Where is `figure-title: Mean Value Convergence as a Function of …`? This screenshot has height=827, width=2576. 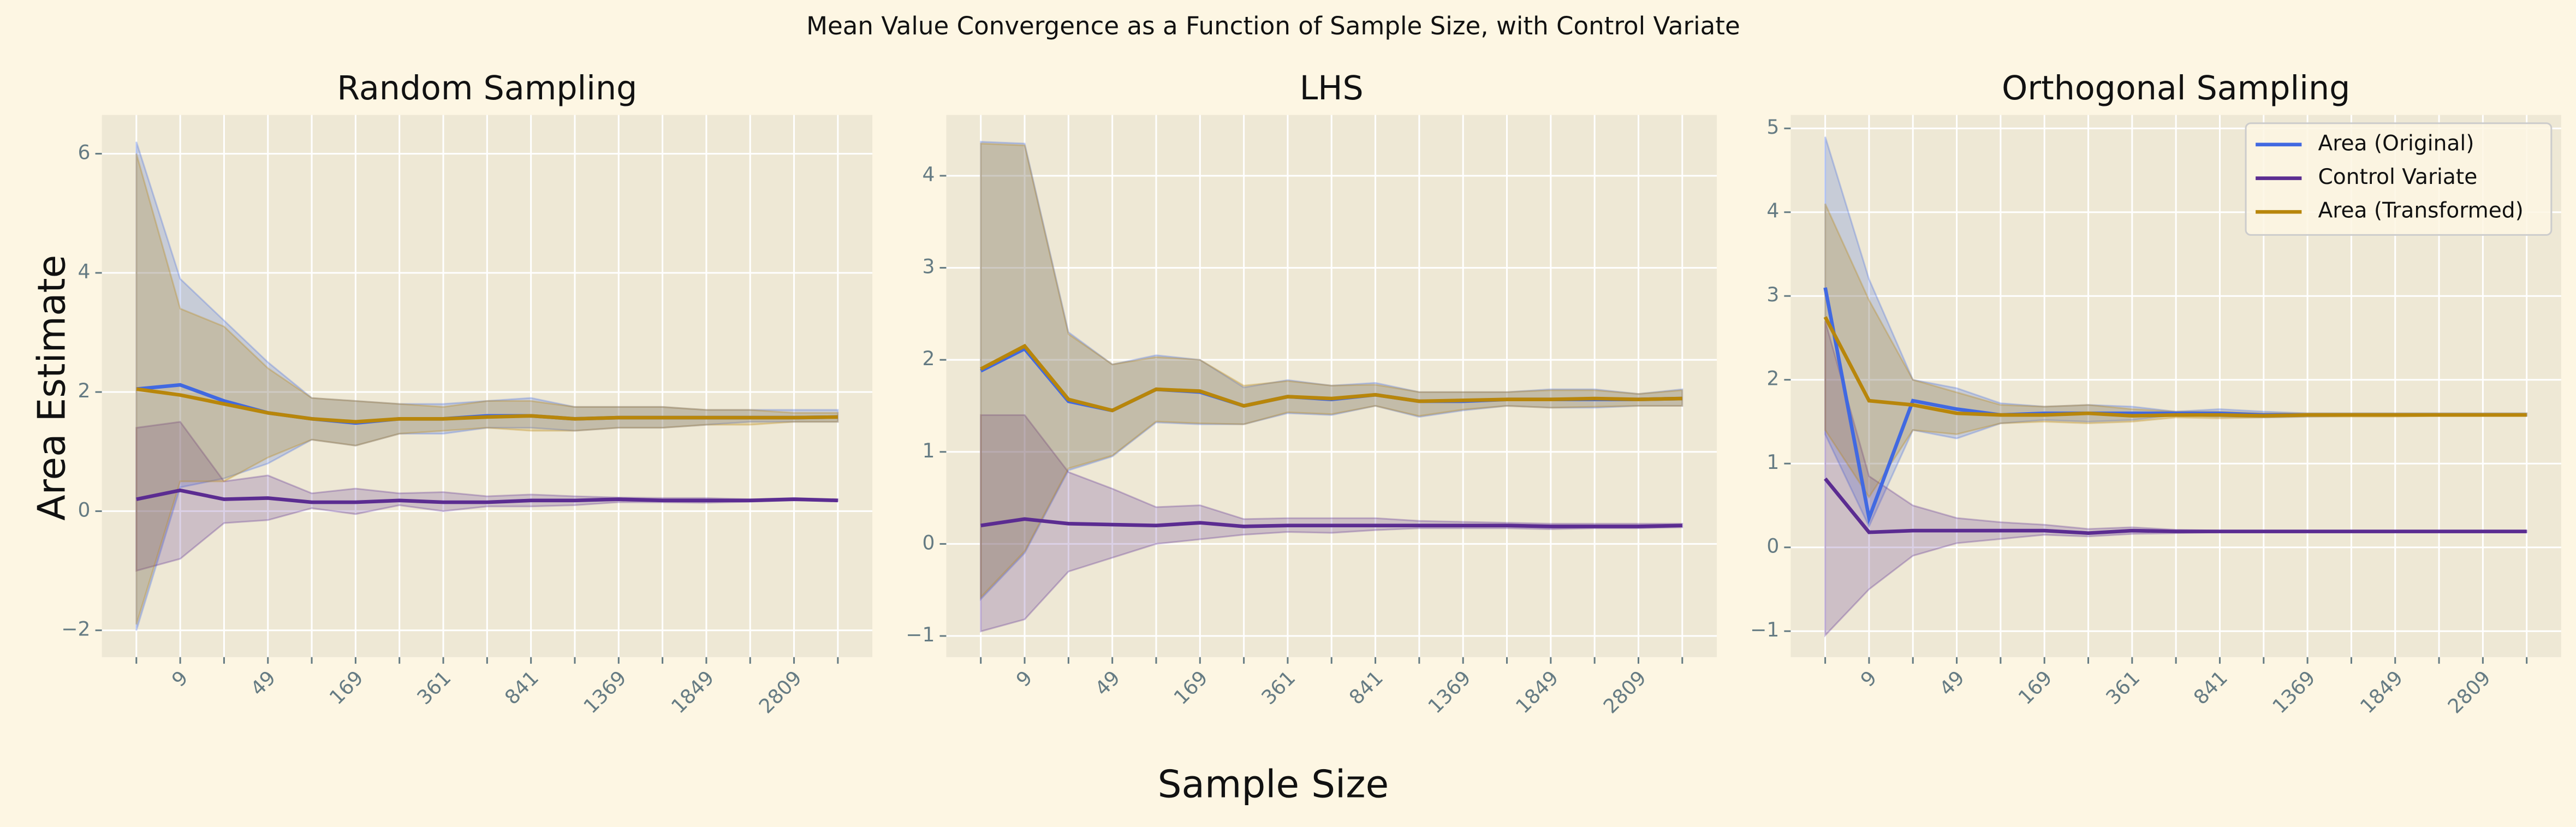 figure-title: Mean Value Convergence as a Function of … is located at coordinates (1273, 25).